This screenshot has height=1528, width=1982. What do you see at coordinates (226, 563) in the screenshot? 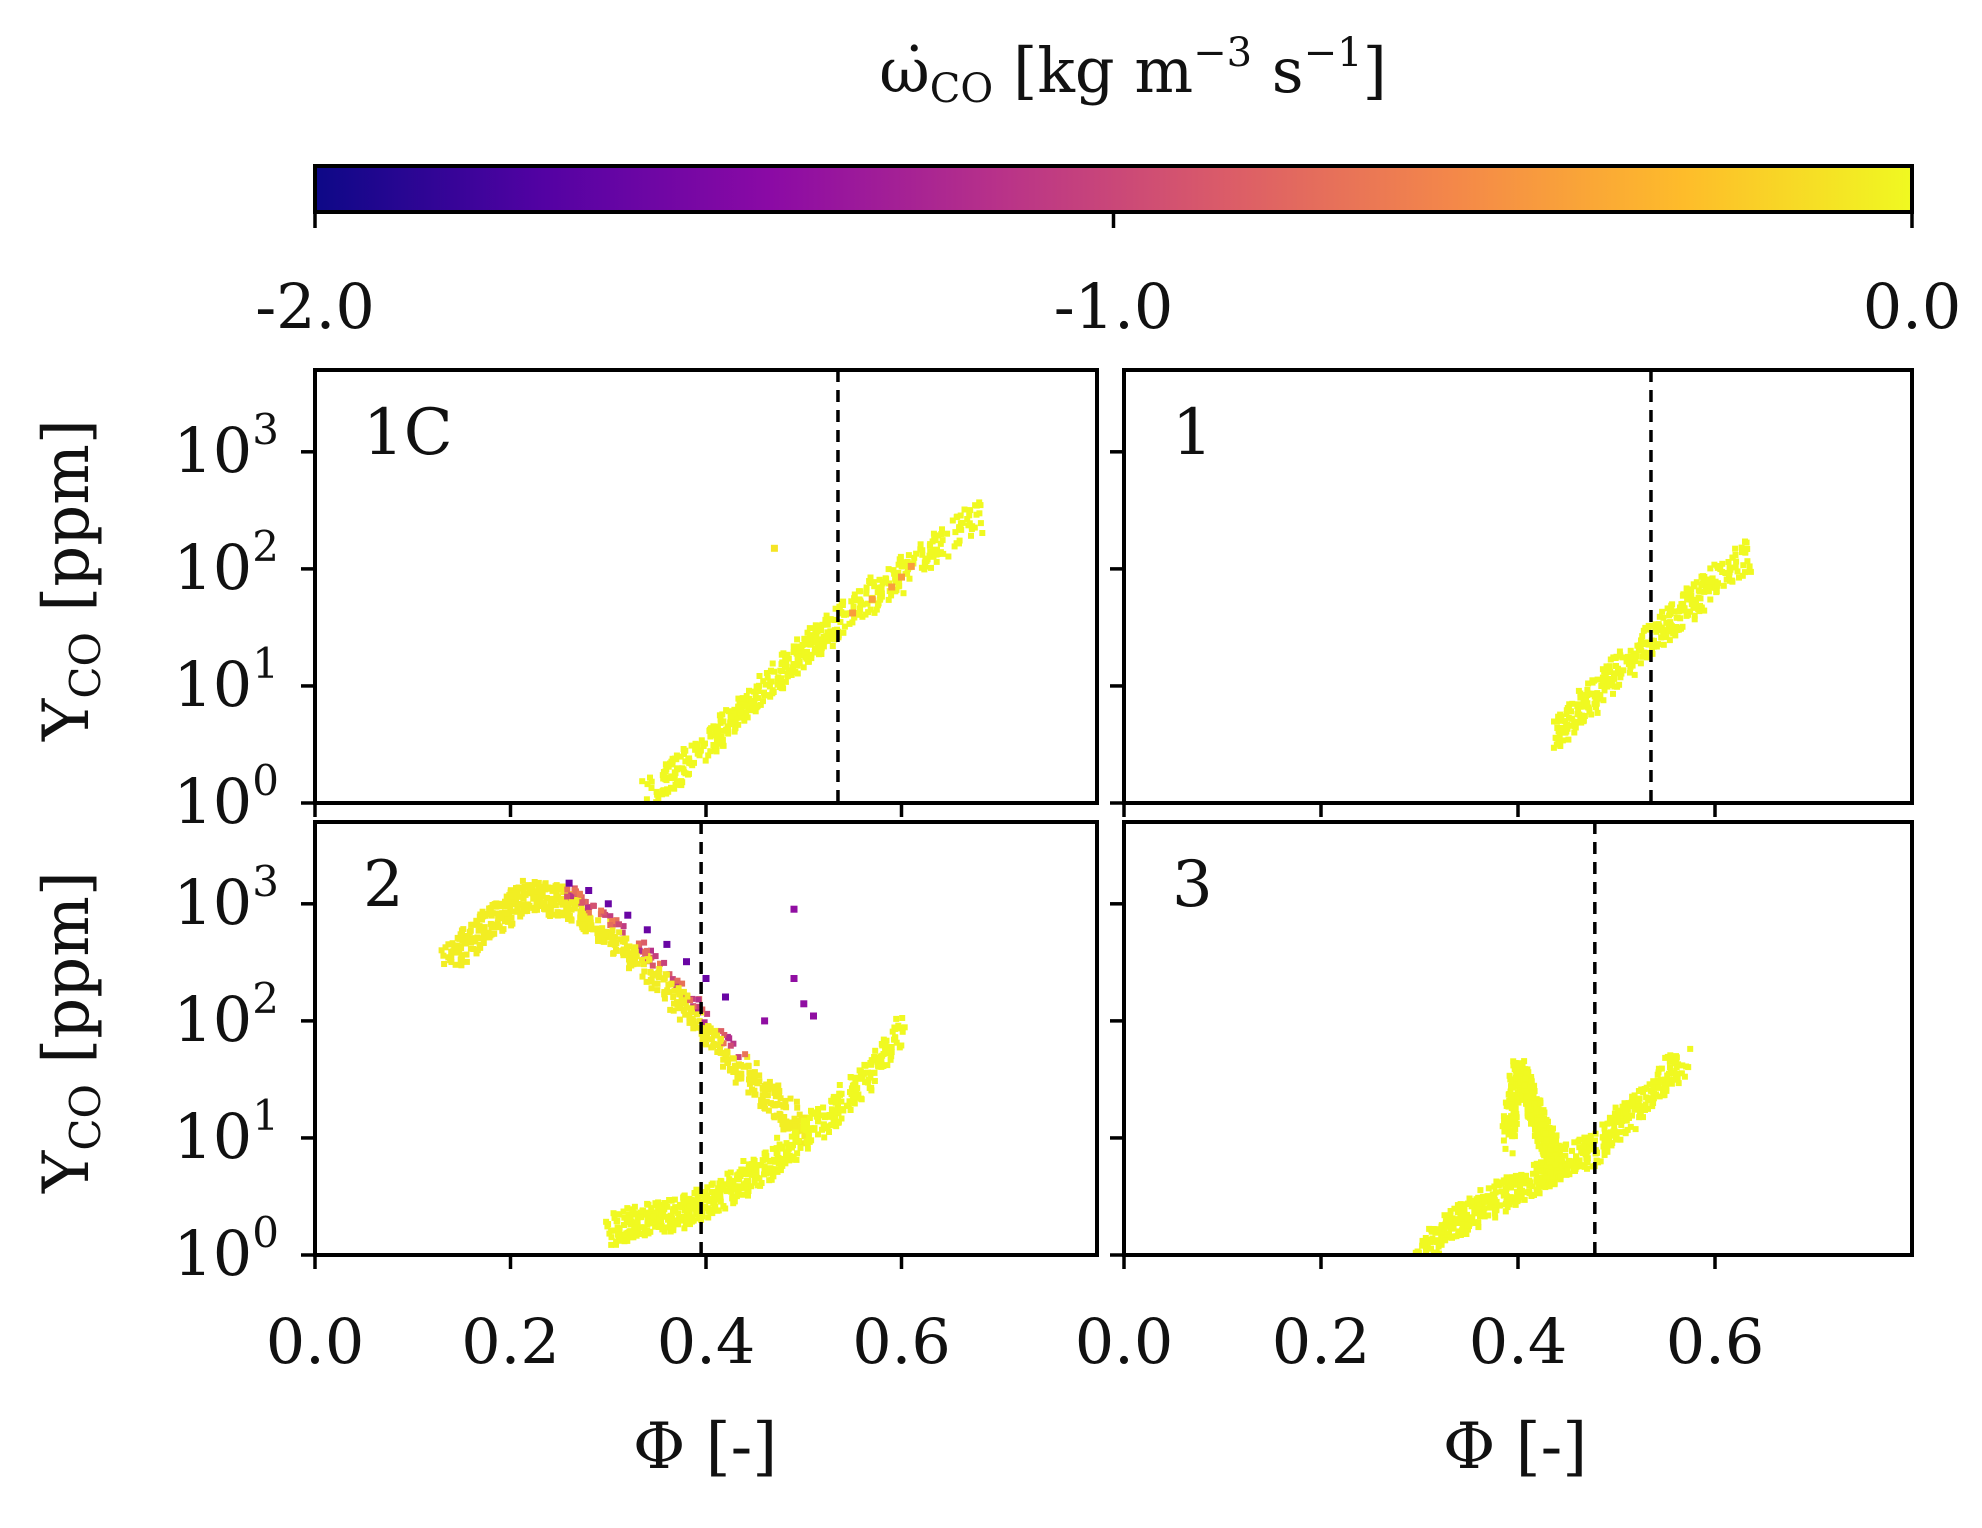
I see `y-tick-label: 10²` at bounding box center [226, 563].